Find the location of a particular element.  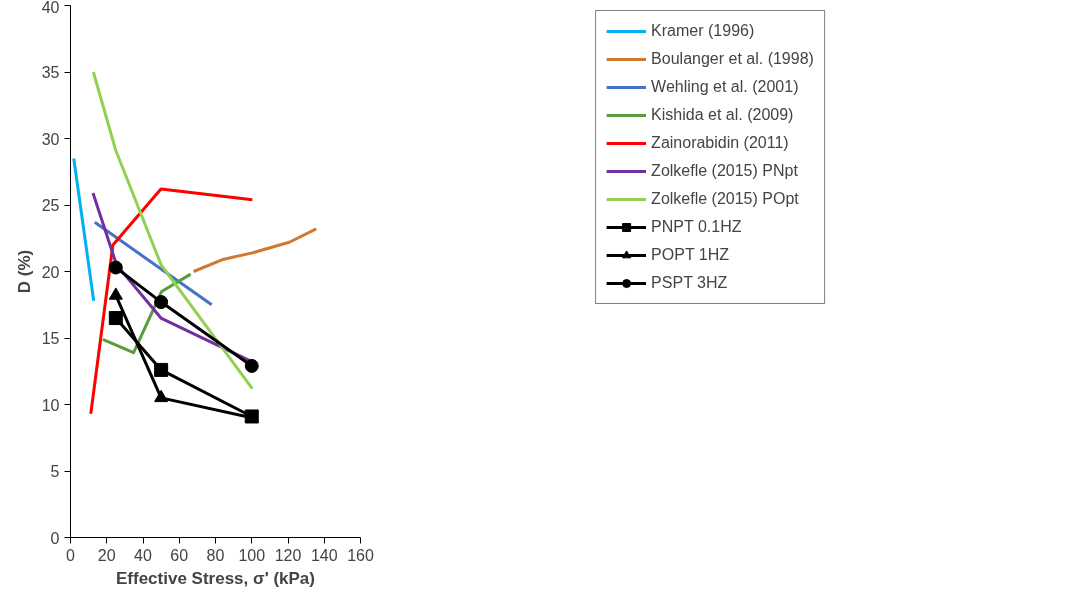

y-tick-label: 20 is located at coordinates (50, 272).